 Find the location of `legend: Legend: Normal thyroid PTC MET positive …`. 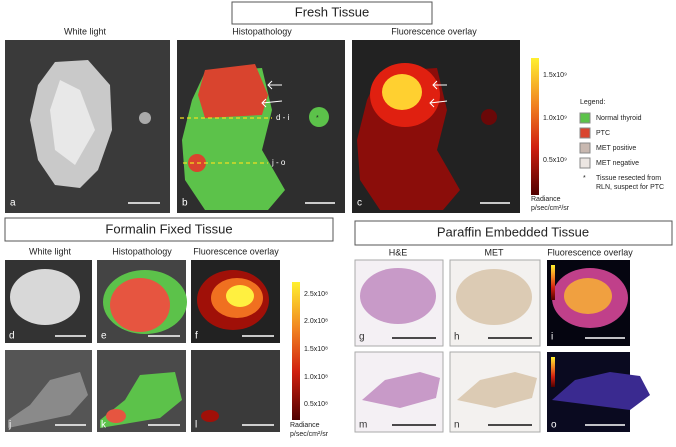

legend: Legend: Normal thyroid PTC MET positive … is located at coordinates (621, 145).